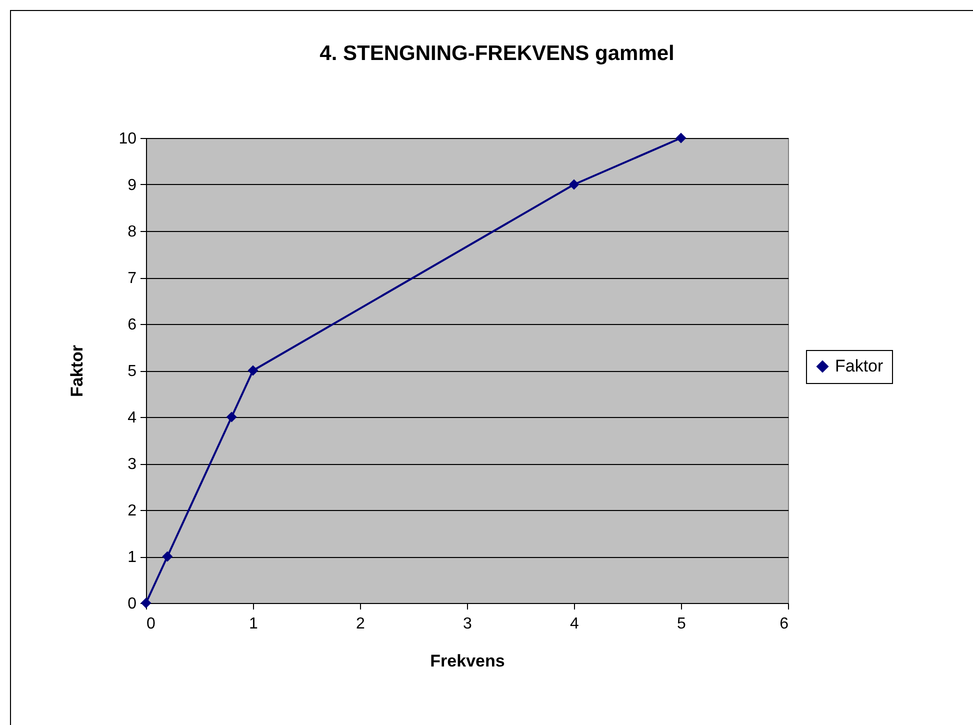 This screenshot has height=725, width=973. I want to click on y-tick-label: 3, so click(132, 464).